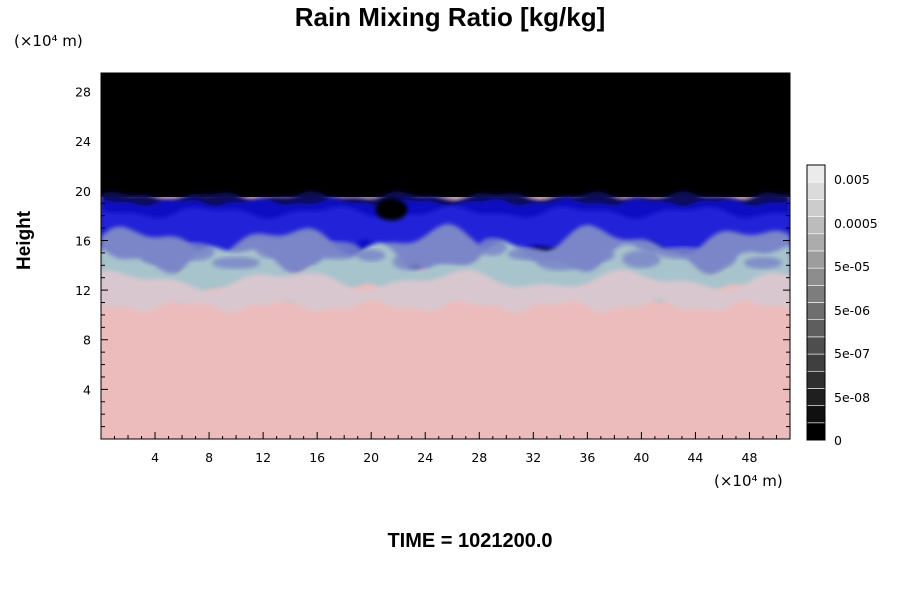 The image size is (900, 600). I want to click on colorbar-frame, so click(816, 302).